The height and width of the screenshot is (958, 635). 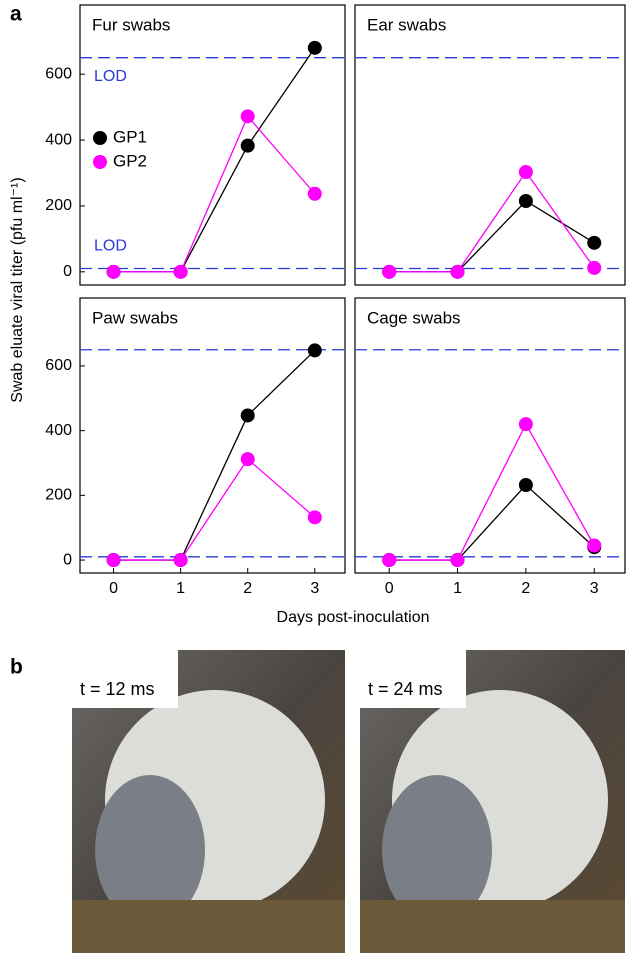 I want to click on photo-label: t = 24 ms, so click(x=405, y=689).